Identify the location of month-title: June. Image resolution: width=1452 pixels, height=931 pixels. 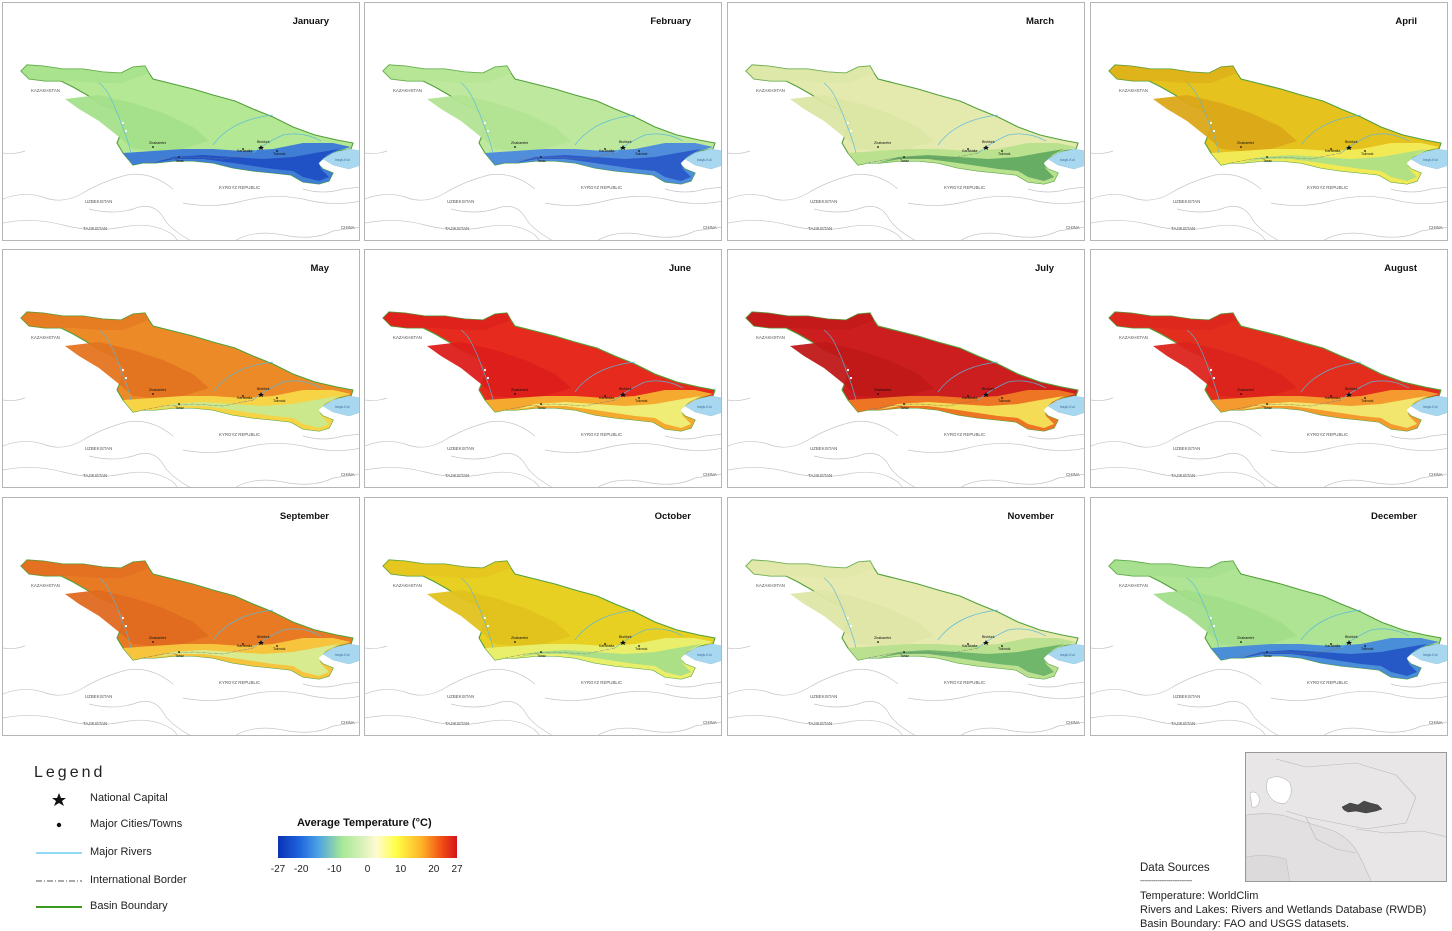
(679, 268).